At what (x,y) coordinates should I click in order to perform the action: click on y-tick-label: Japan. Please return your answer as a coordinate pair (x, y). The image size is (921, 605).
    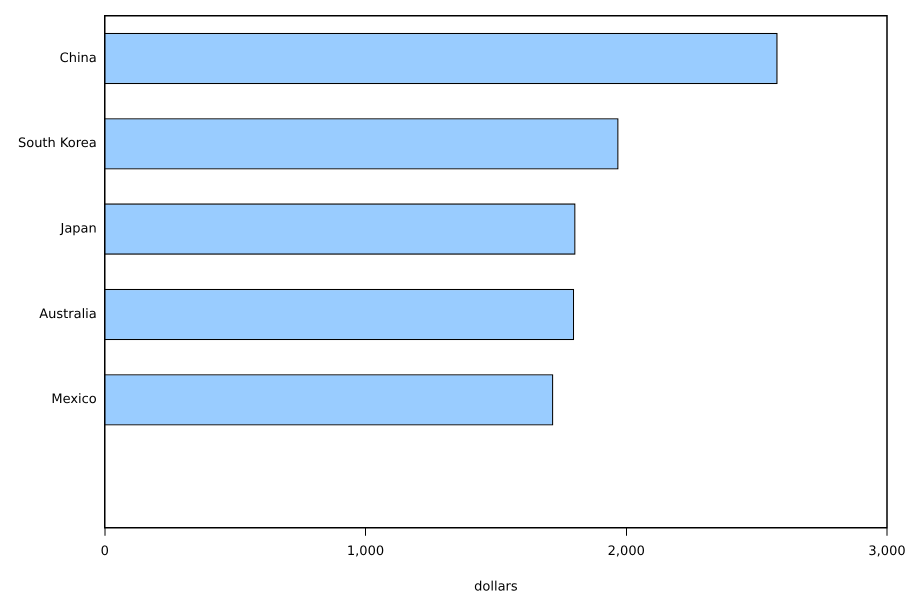
    Looking at the image, I should click on (78, 229).